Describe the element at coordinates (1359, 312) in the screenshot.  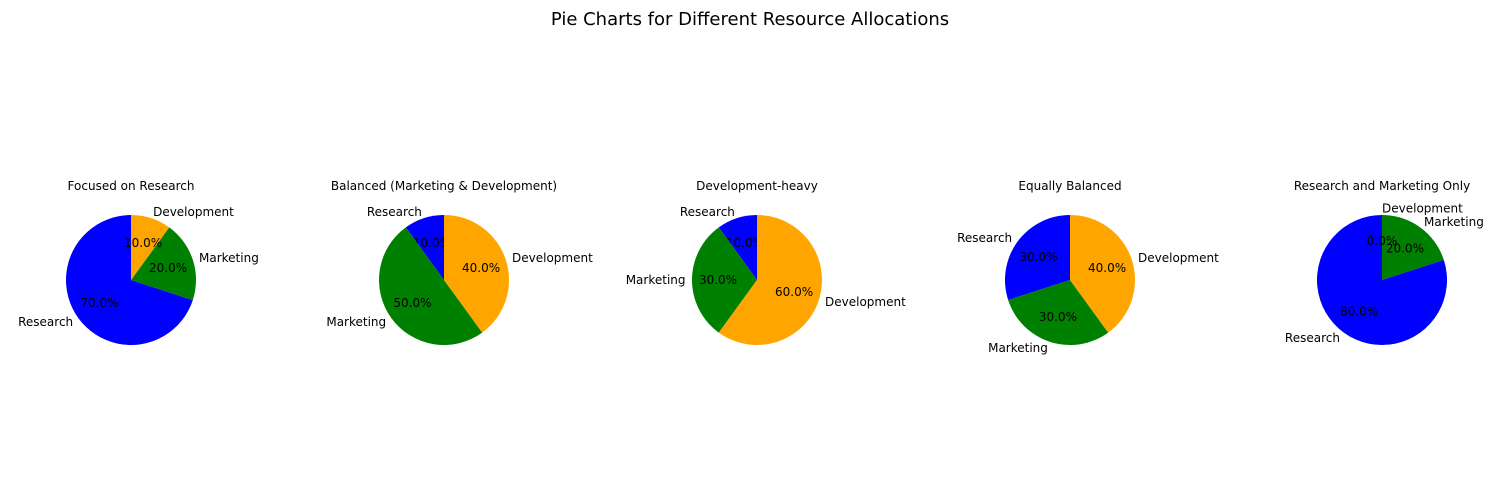
I see `pie-slice-percent: 80.0%` at that location.